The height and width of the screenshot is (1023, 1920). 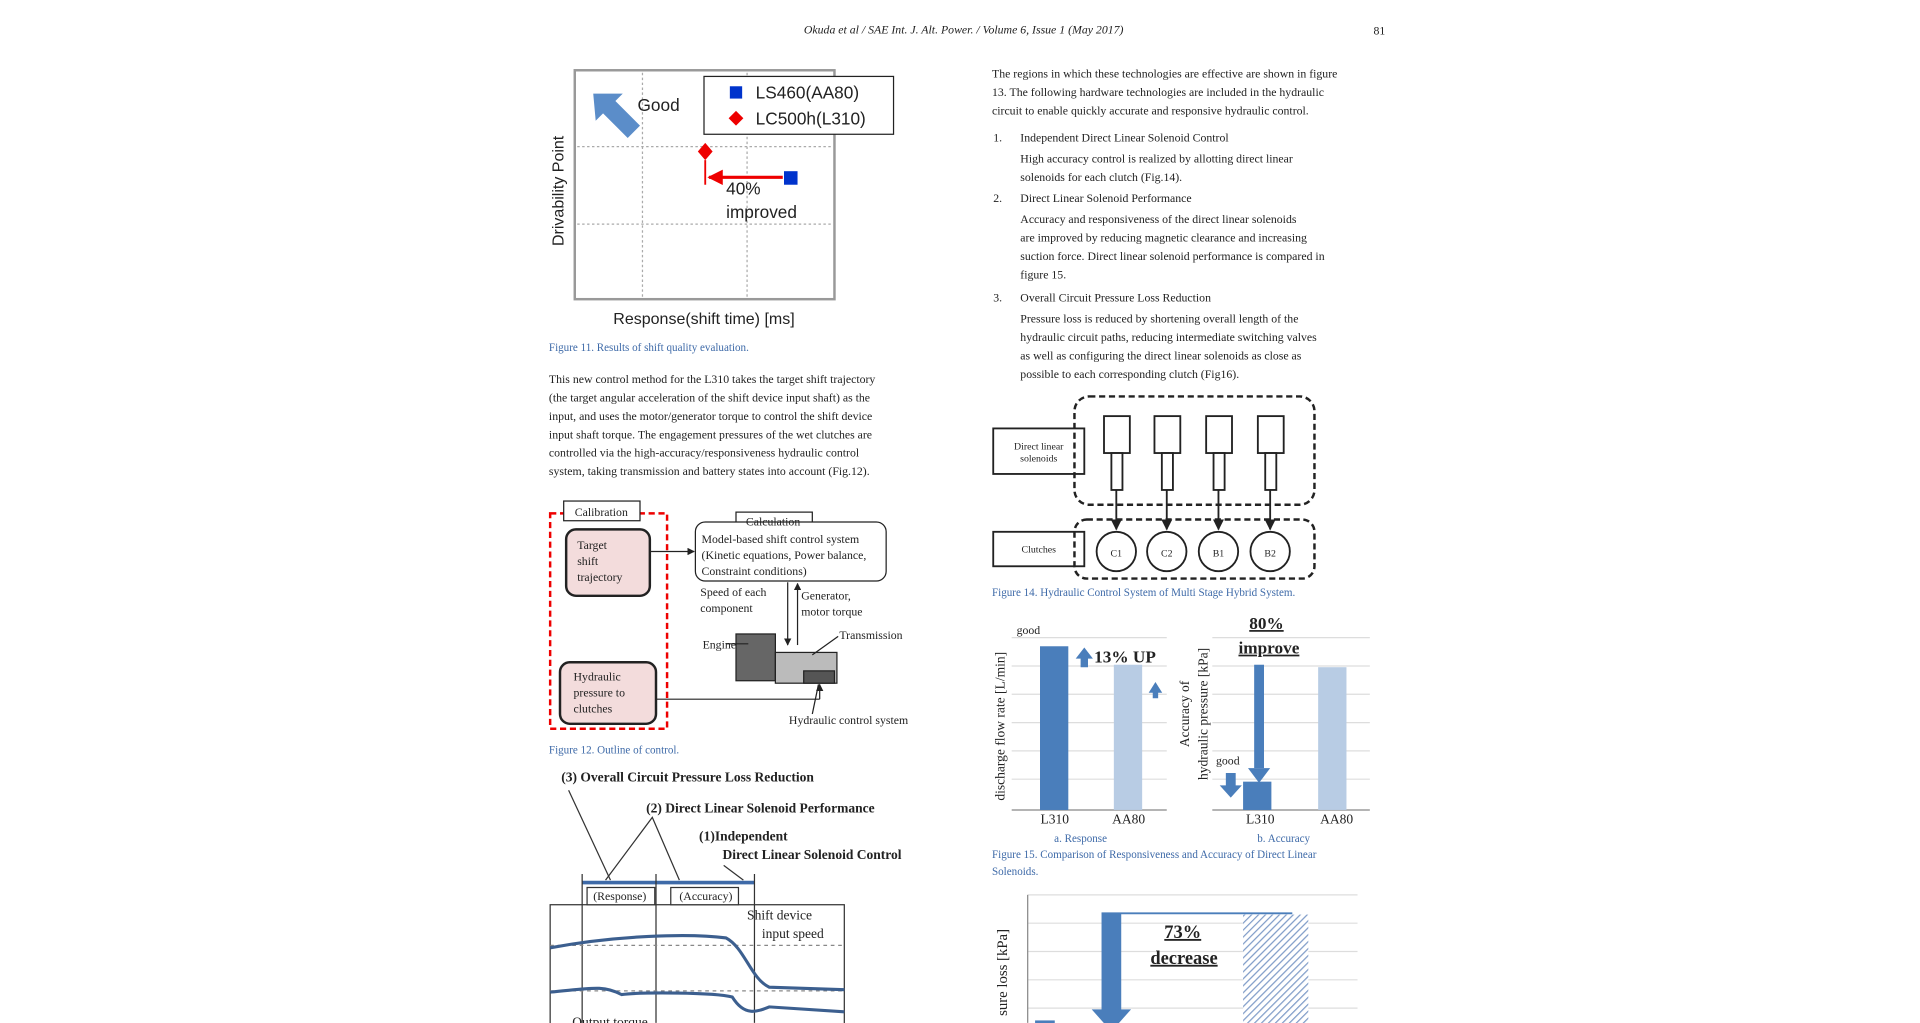 What do you see at coordinates (559, 190) in the screenshot?
I see `figure-11-text: Drivability Point` at bounding box center [559, 190].